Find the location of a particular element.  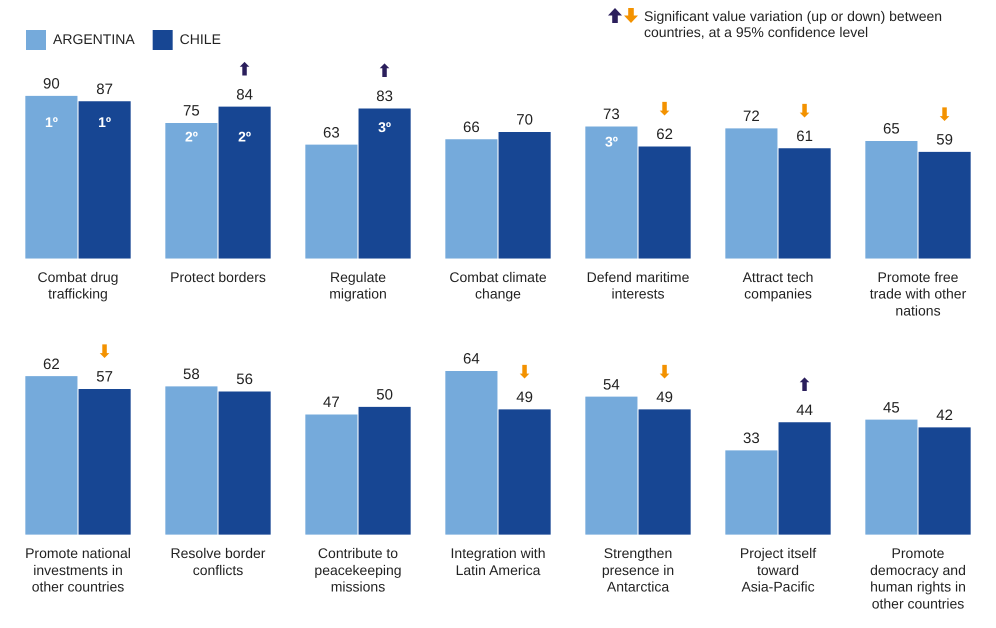

data-label: 56 is located at coordinates (244, 379).